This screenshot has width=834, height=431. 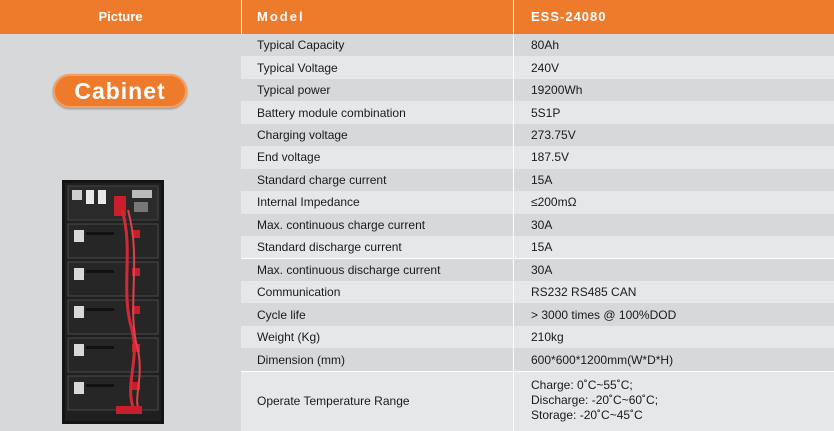 What do you see at coordinates (302, 135) in the screenshot?
I see `spec-label: Charging voltage` at bounding box center [302, 135].